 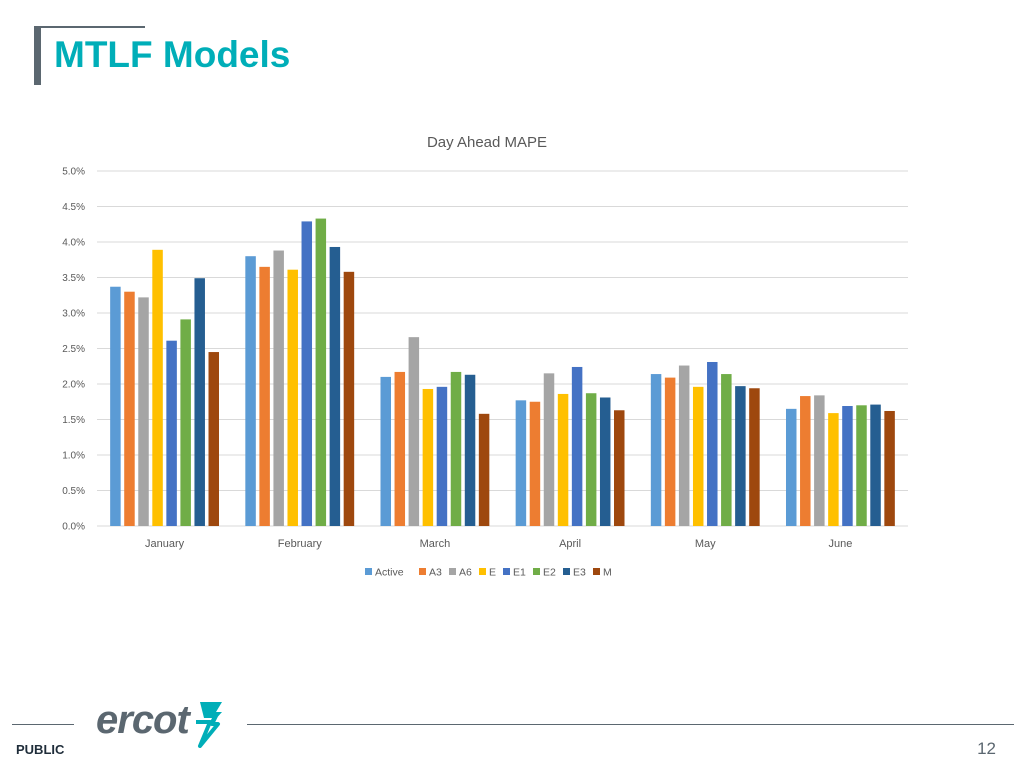 What do you see at coordinates (570, 544) in the screenshot?
I see `x-tick-label: April` at bounding box center [570, 544].